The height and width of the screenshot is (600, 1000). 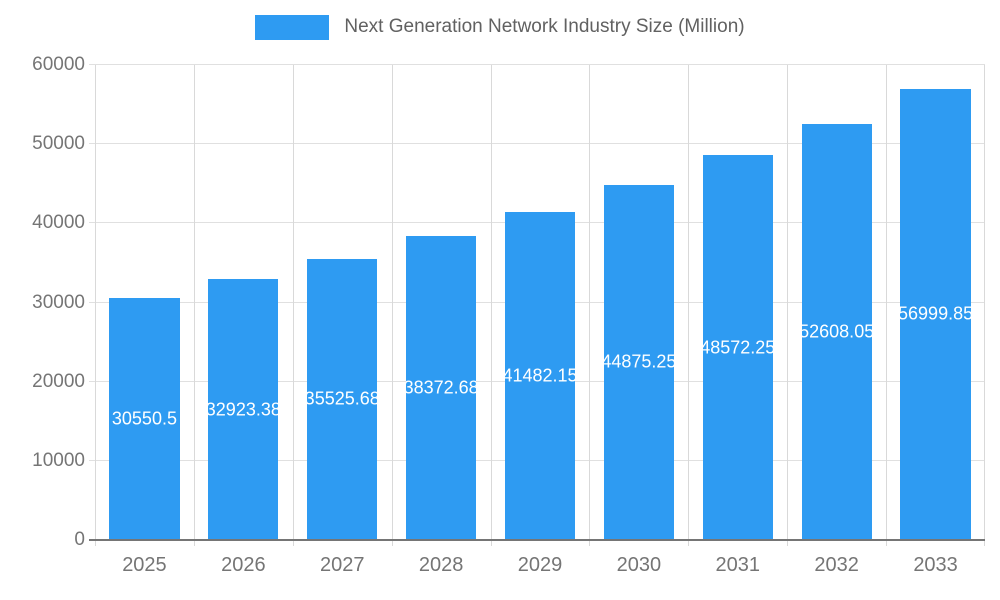 I want to click on bar-value-label: 41482.15, so click(x=540, y=375).